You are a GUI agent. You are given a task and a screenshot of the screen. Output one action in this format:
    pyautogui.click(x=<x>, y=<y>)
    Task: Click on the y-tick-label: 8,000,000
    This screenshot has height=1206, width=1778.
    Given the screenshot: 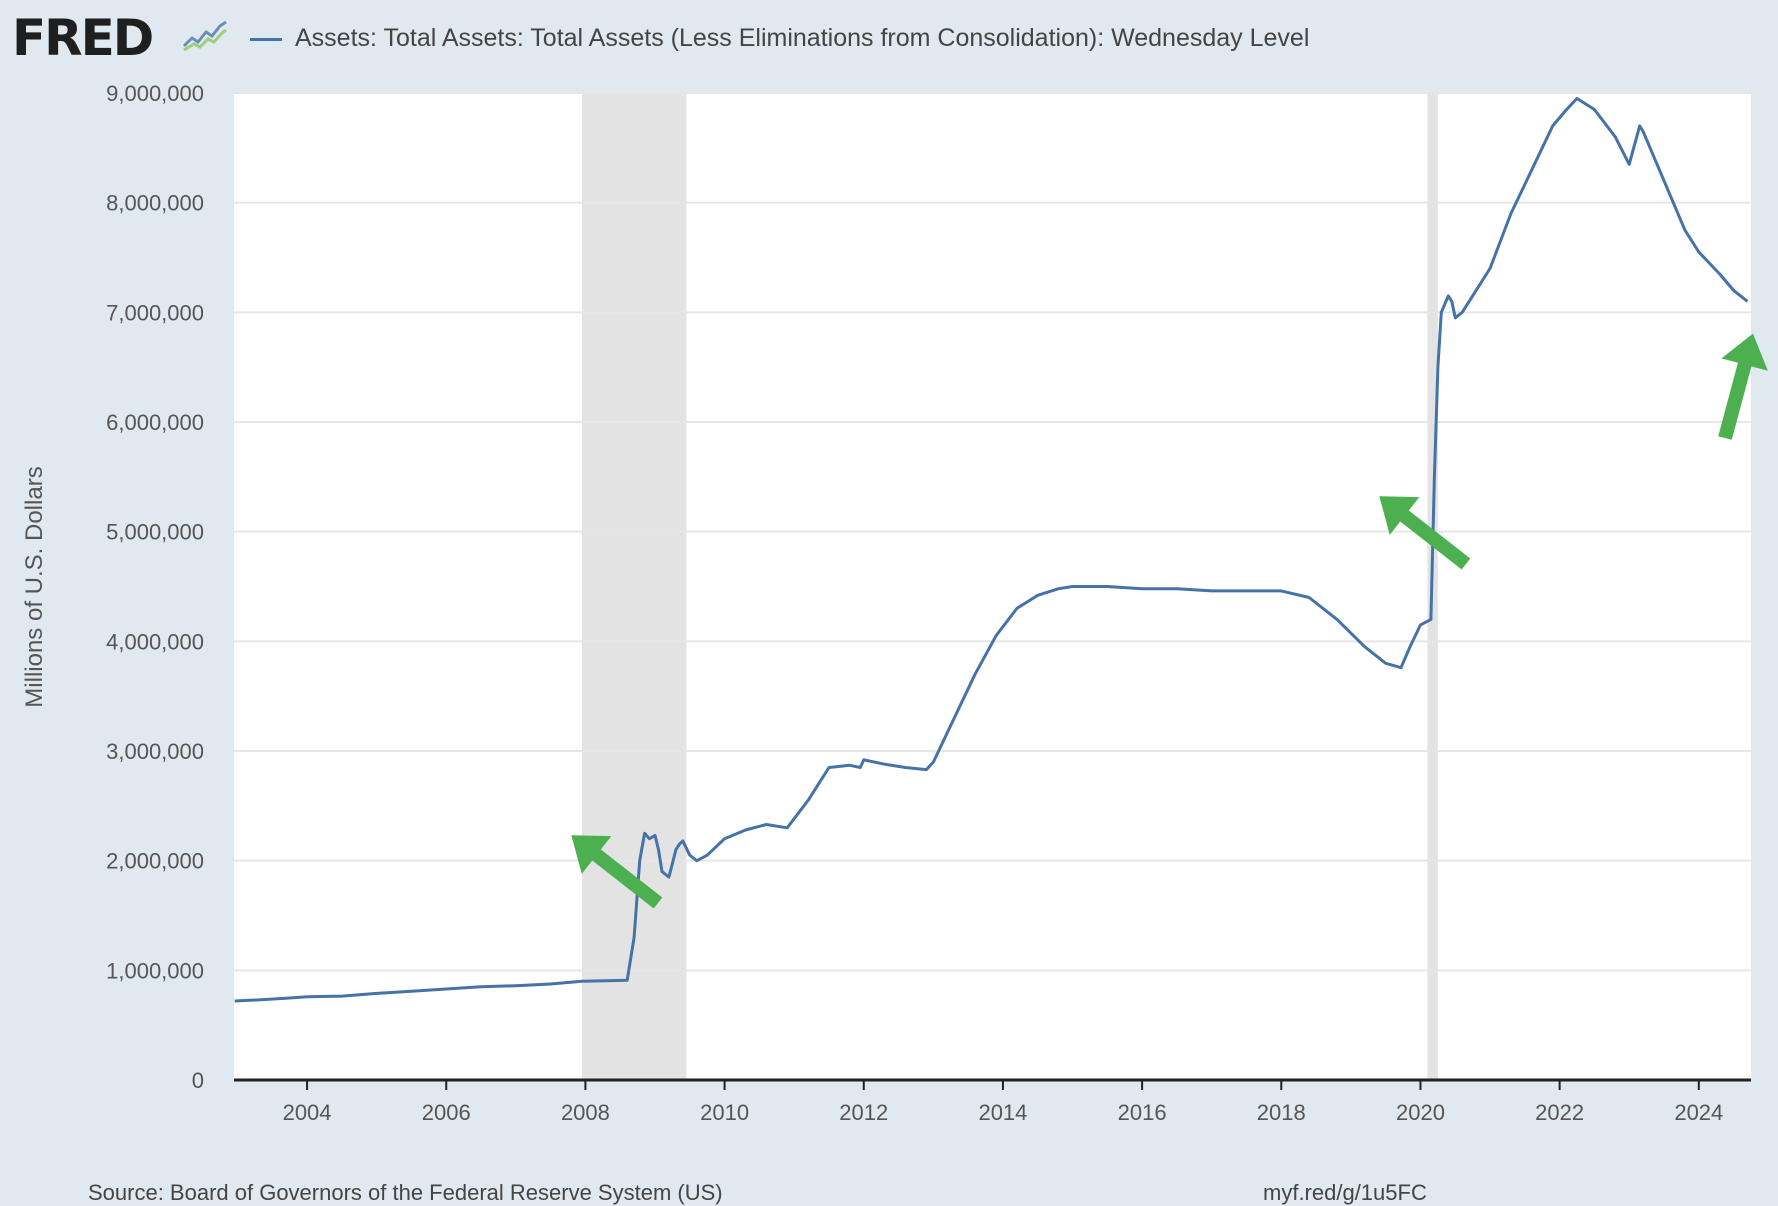 What is the action you would take?
    pyautogui.click(x=155, y=203)
    